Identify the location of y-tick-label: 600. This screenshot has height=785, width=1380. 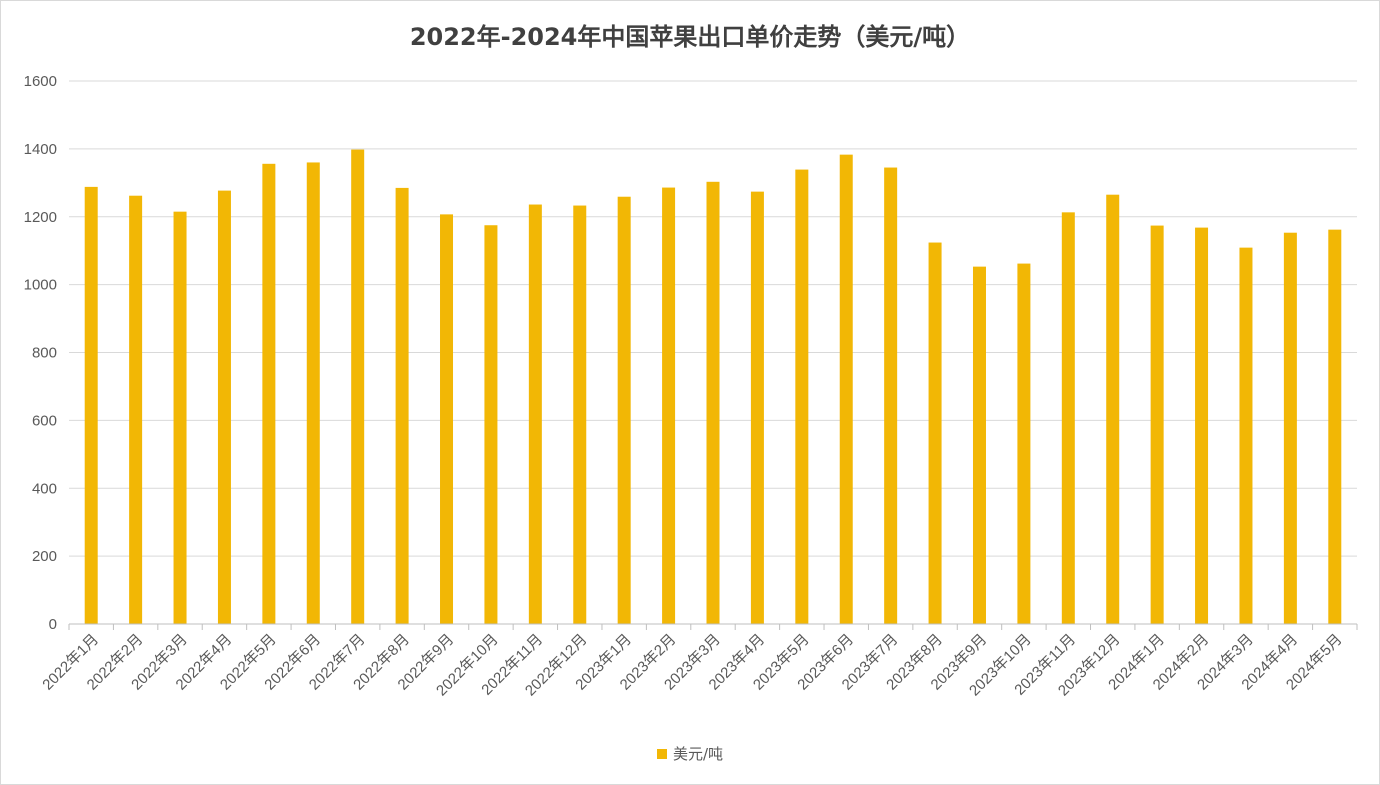
(44, 420).